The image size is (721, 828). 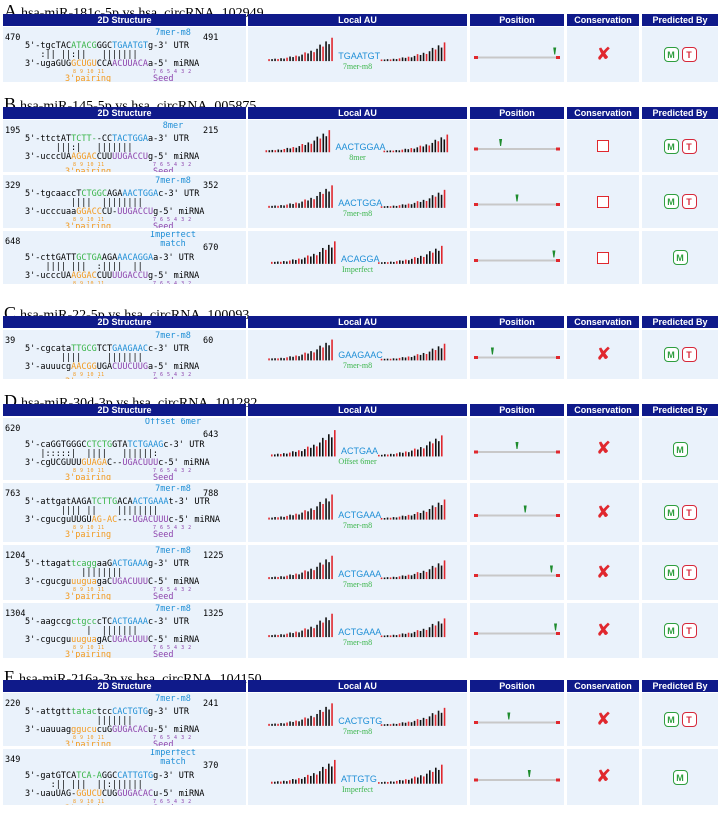 I want to click on seed-numbers: 7 6 5 4 3 2, so click(x=172, y=375).